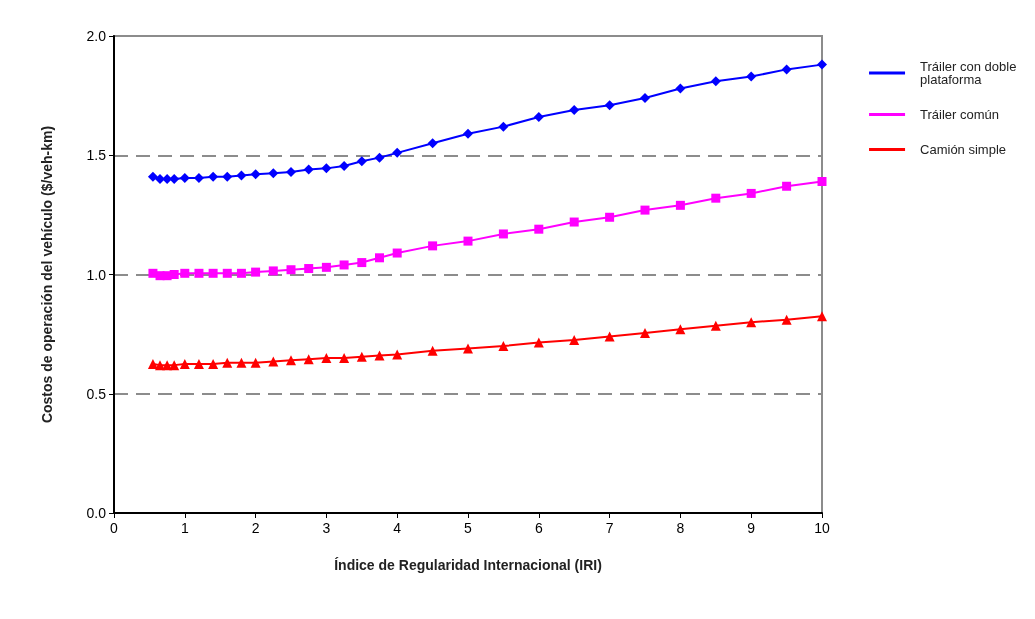  Describe the element at coordinates (96, 155) in the screenshot. I see `y-tick-label: 1.5` at that location.